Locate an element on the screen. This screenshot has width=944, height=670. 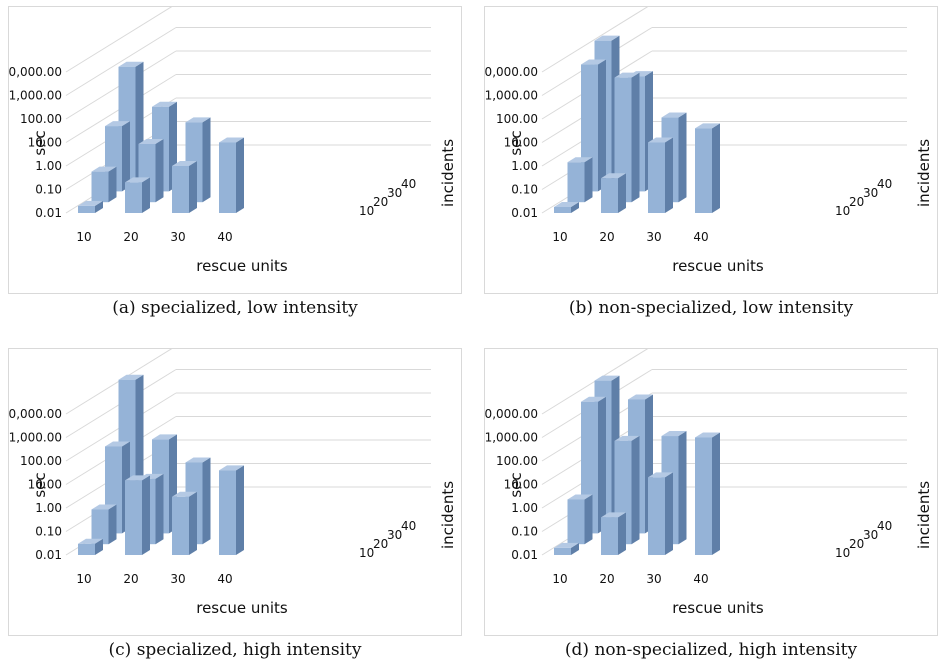
y-tick-label: 10,000.00 is located at coordinates (35, 414).